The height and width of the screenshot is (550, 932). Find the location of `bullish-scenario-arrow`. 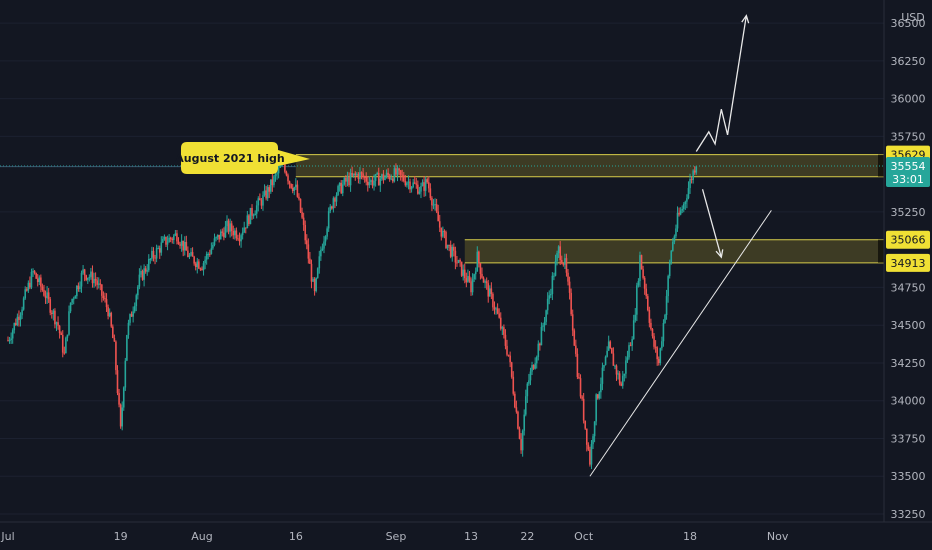

bullish-scenario-arrow is located at coordinates (721, 83).